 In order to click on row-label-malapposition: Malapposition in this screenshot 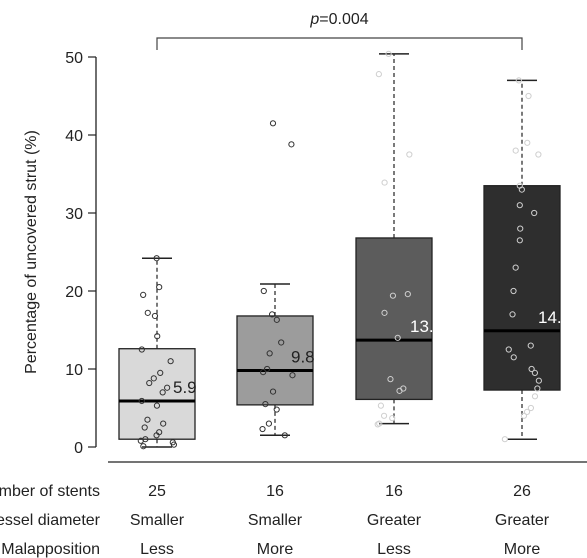, I will do `click(50, 549)`.